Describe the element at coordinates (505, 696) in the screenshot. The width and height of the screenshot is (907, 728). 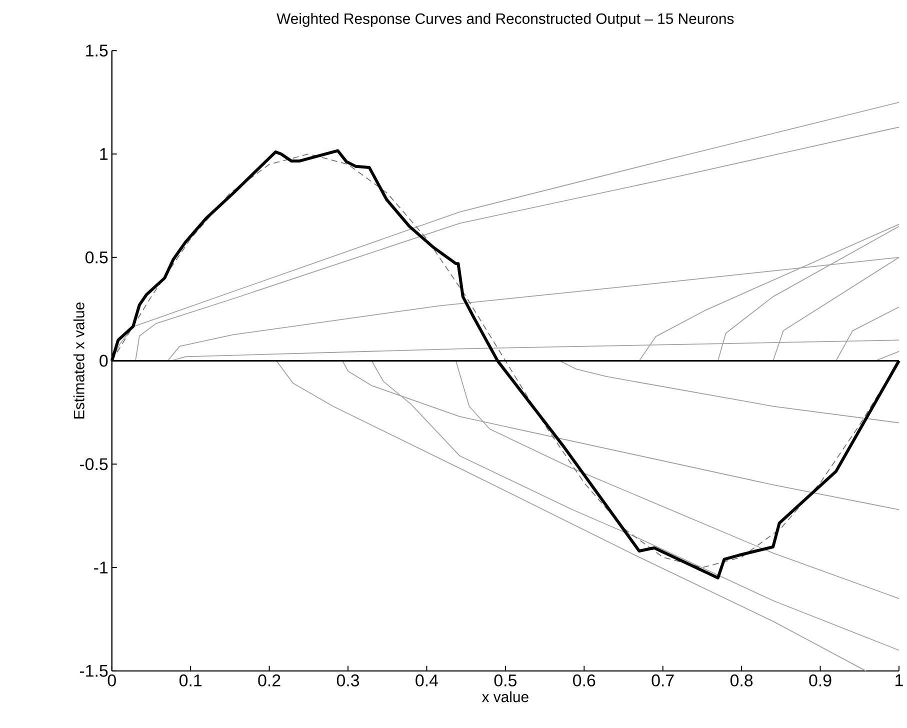
I see `x-axis-title: x value` at that location.